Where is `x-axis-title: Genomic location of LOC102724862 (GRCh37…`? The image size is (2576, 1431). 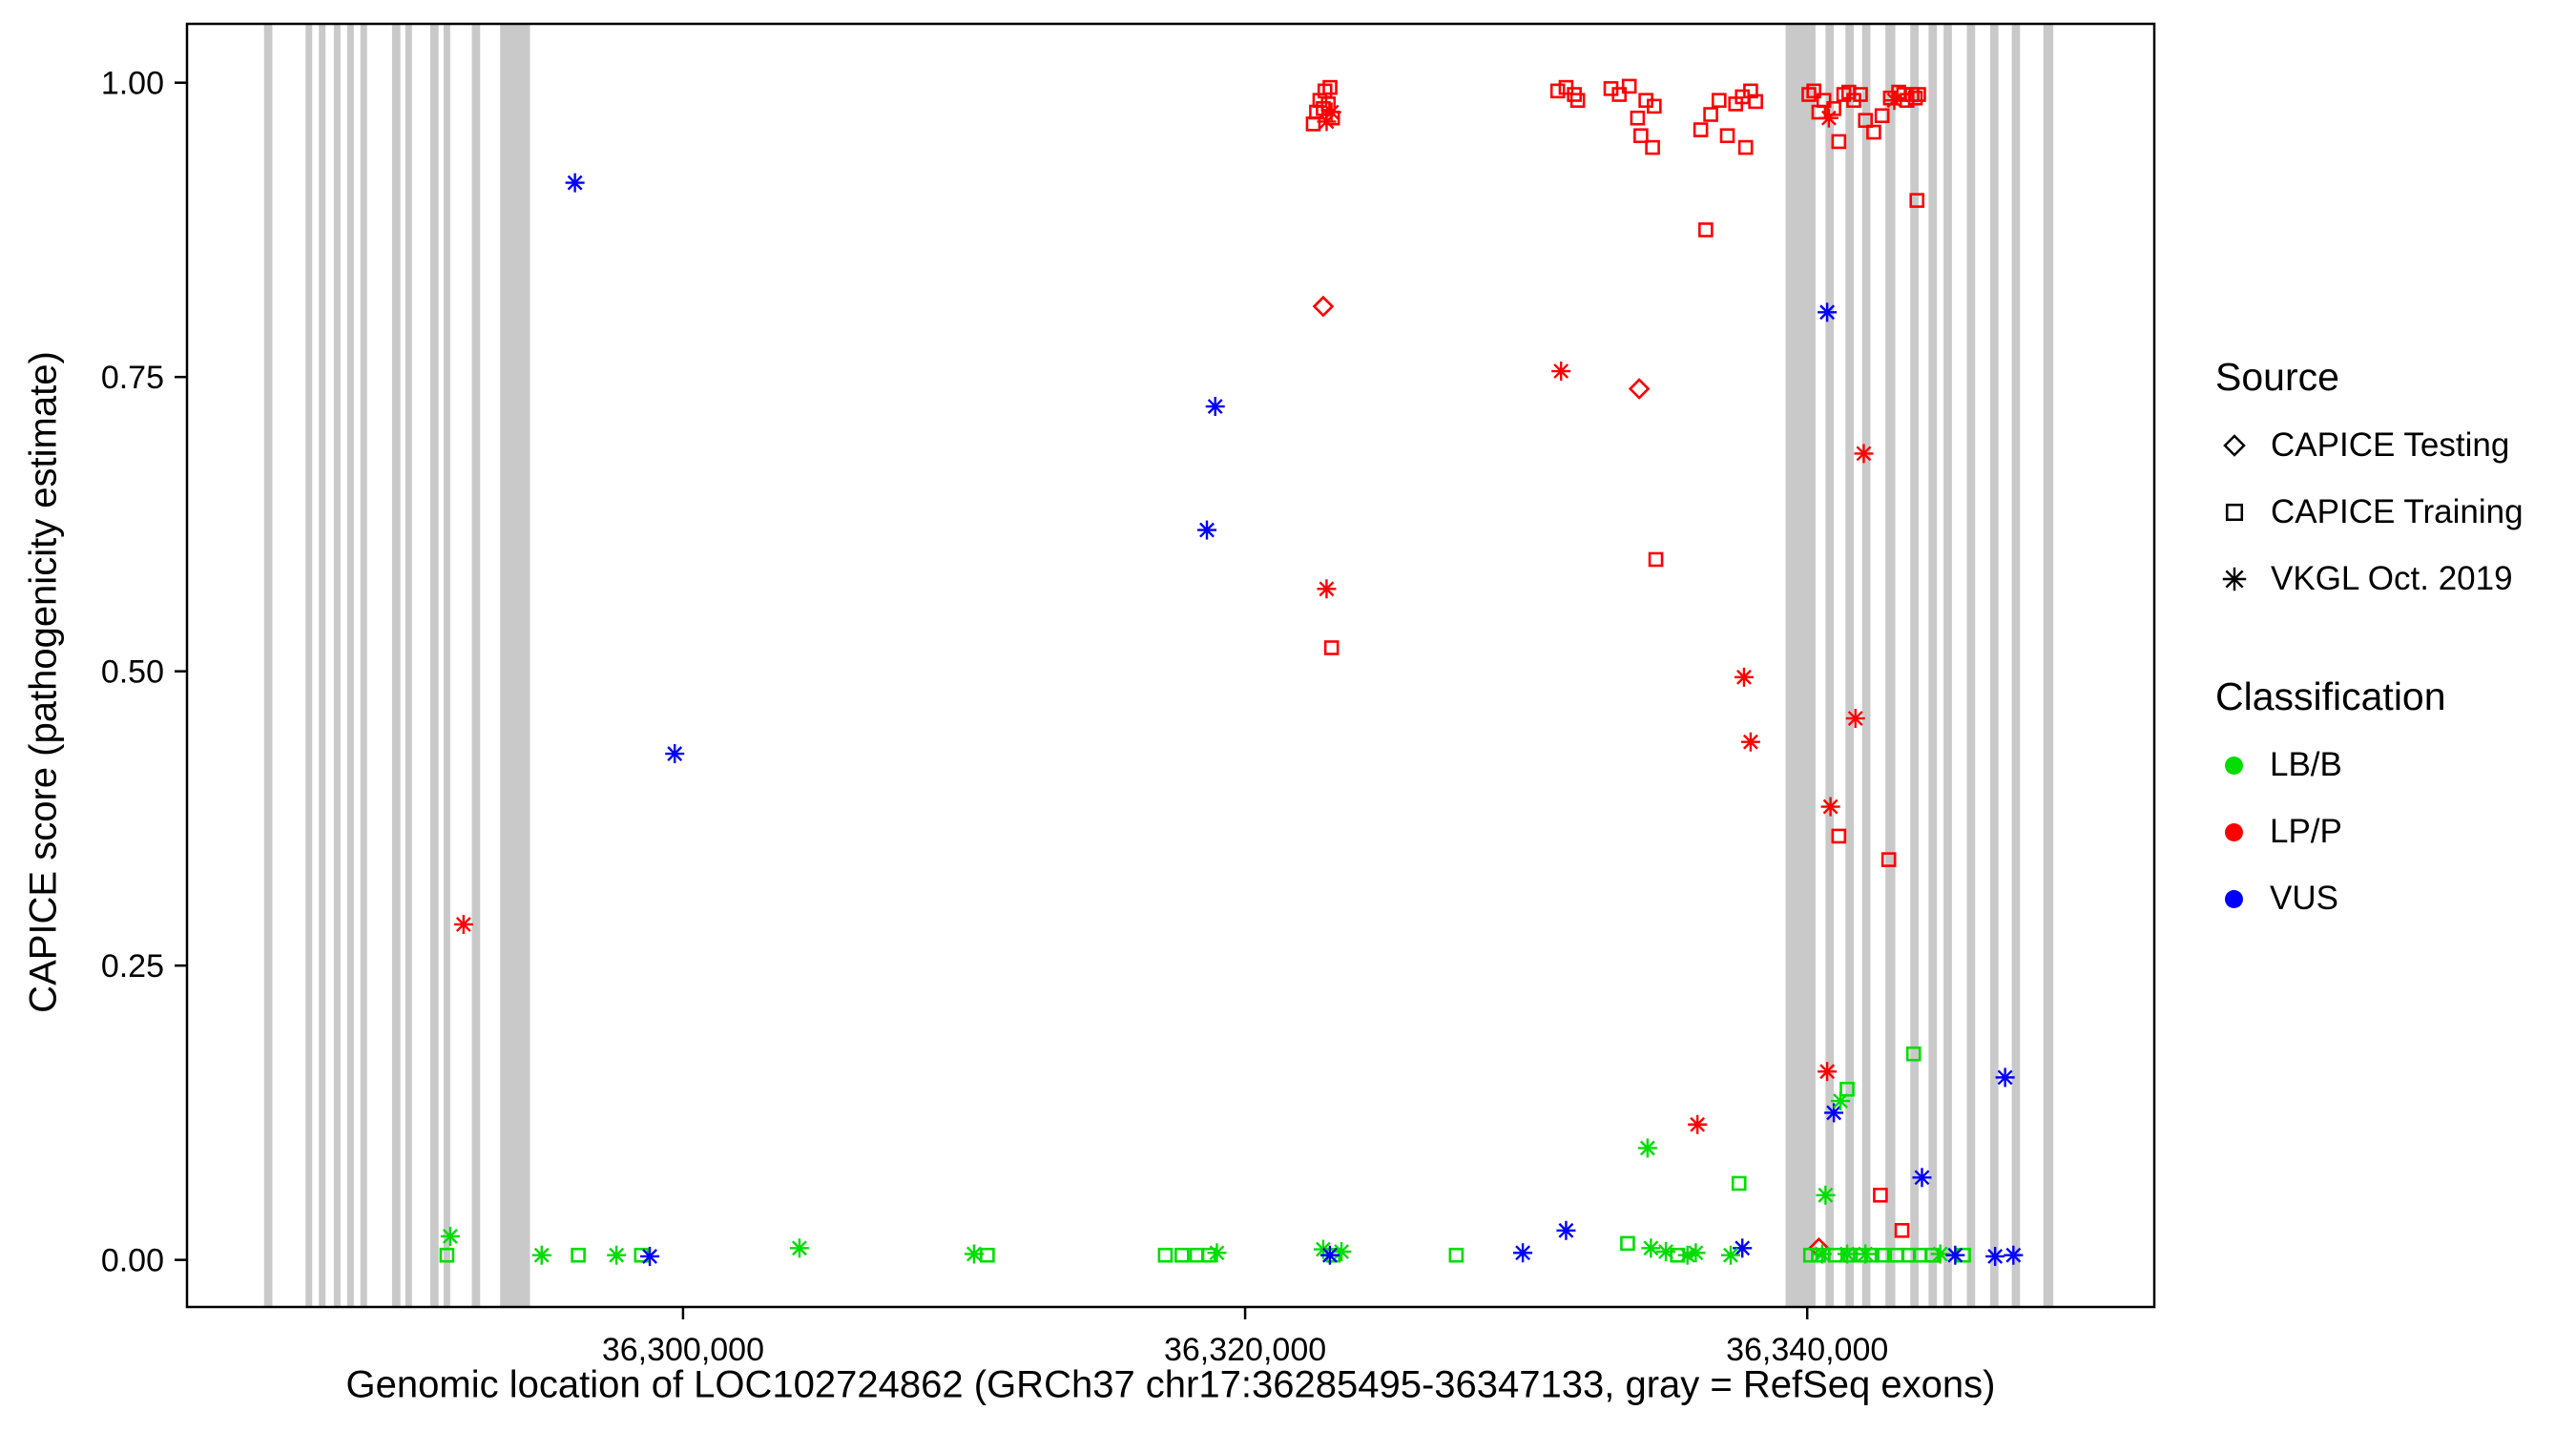 x-axis-title: Genomic location of LOC102724862 (GRCh37… is located at coordinates (1170, 1384).